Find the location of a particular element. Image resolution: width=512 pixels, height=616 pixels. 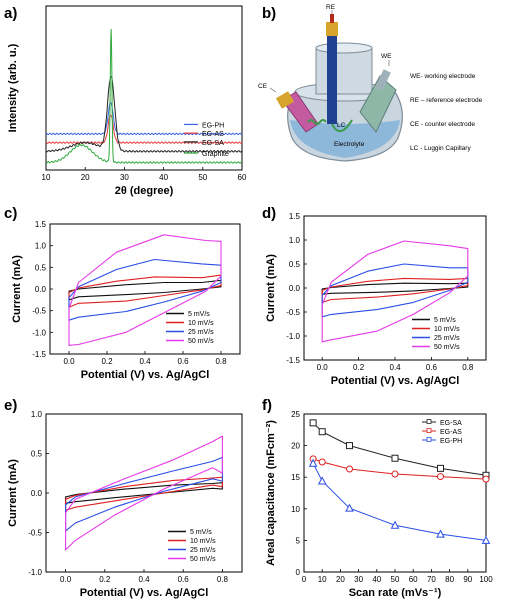

series-eg-sa-line is located at coordinates (144, 114).